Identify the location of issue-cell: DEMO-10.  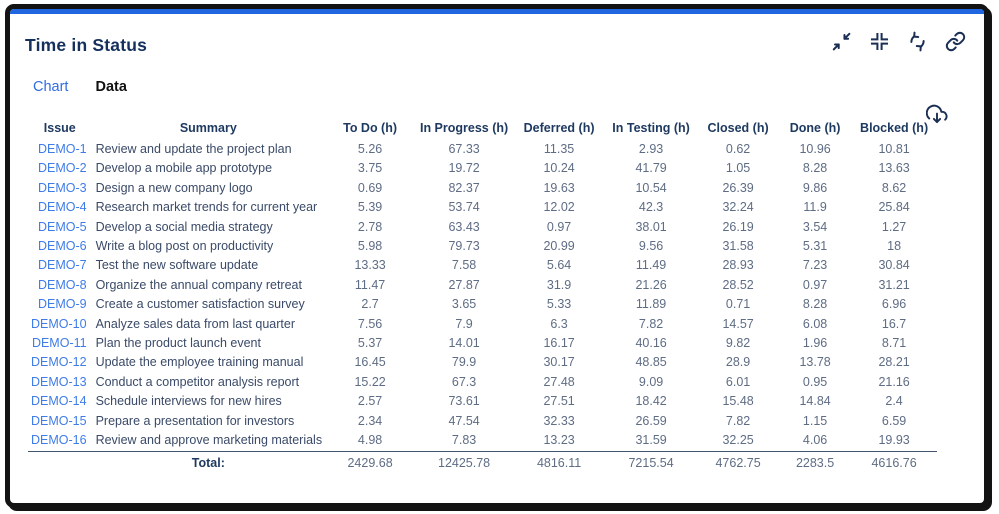
(60, 324).